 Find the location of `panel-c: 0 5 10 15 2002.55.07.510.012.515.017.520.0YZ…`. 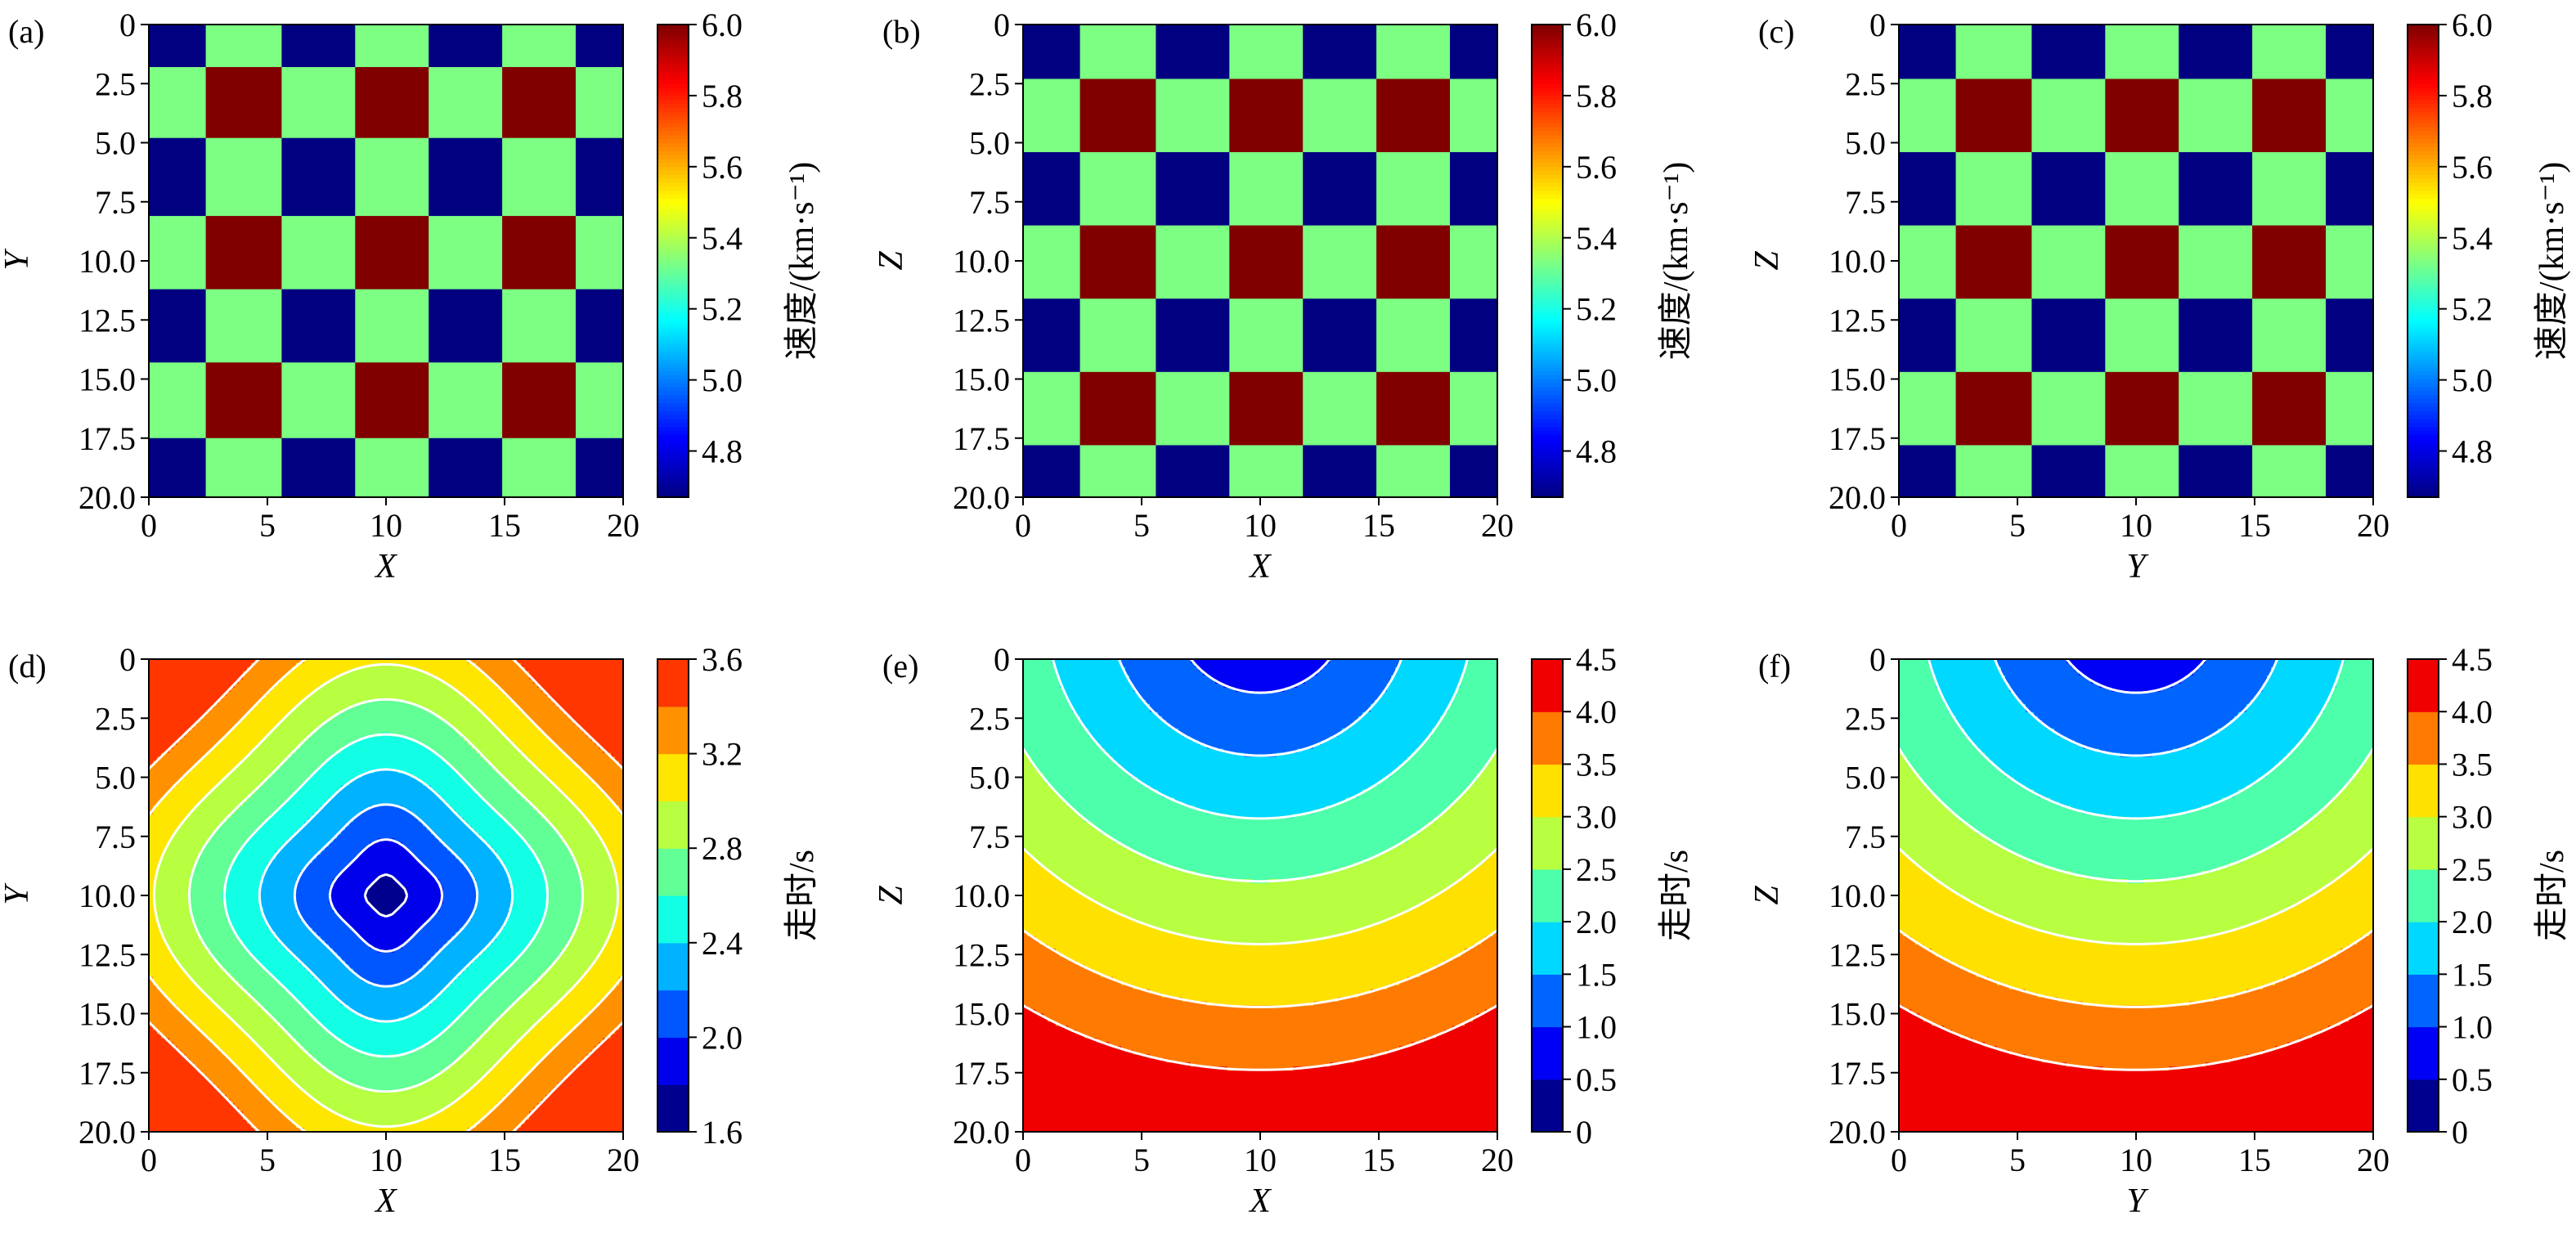

panel-c: 0 5 10 15 2002.55.07.510.012.515.017.520.0YZ… is located at coordinates (2159, 296).